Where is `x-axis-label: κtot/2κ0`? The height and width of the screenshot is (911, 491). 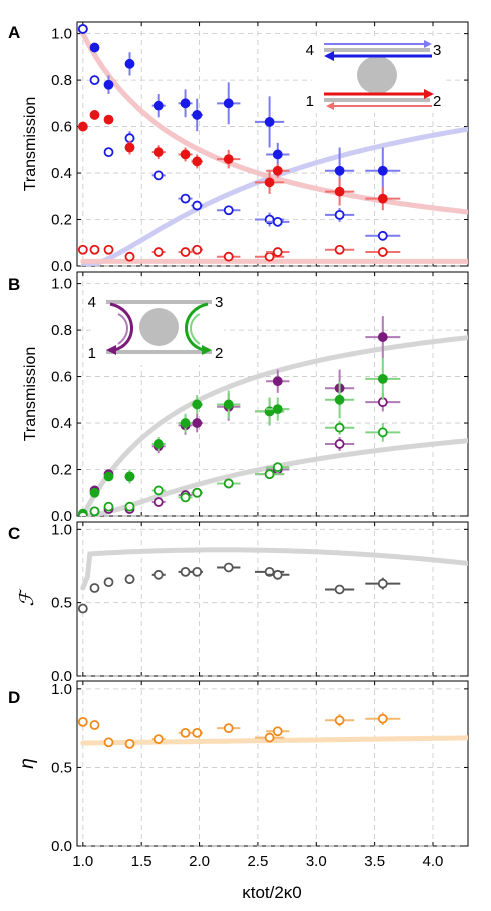
x-axis-label: κtot/2κ0 is located at coordinates (272, 892).